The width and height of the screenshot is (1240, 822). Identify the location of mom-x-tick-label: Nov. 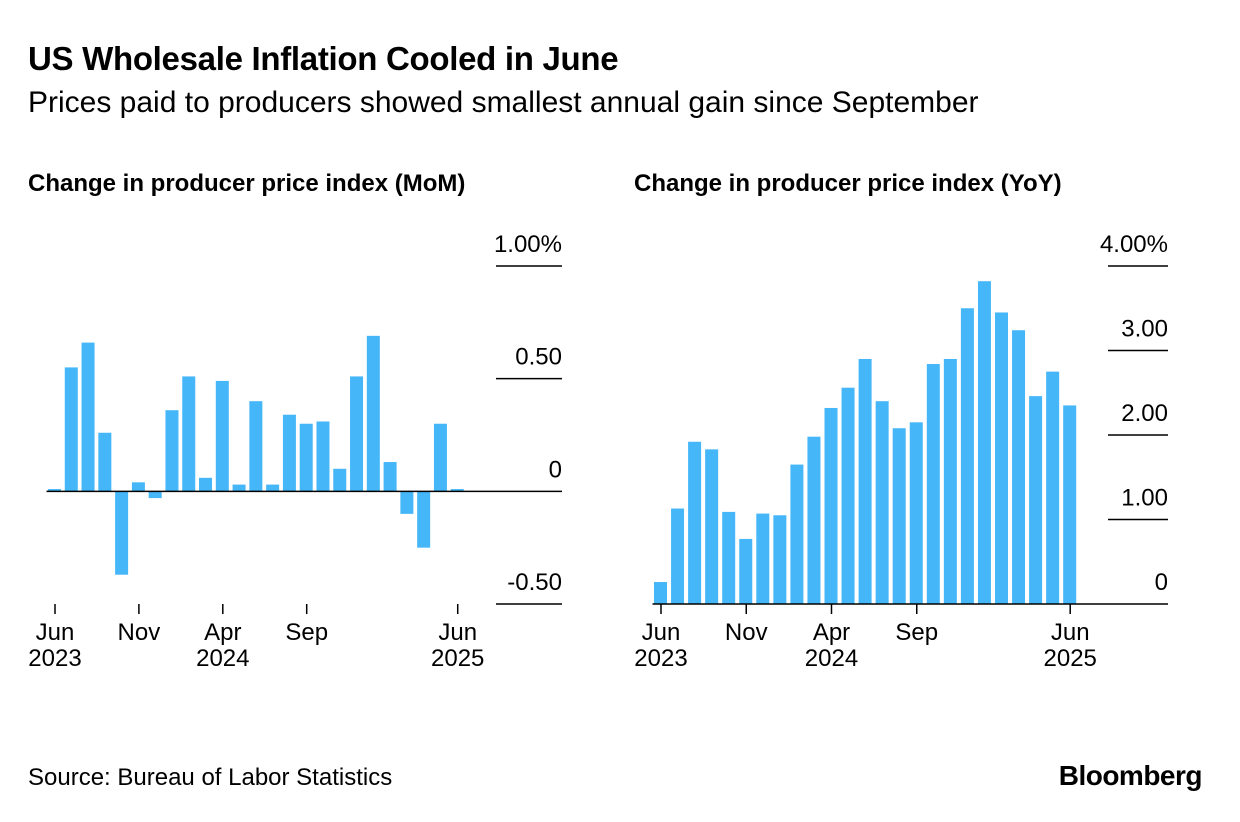
(139, 632).